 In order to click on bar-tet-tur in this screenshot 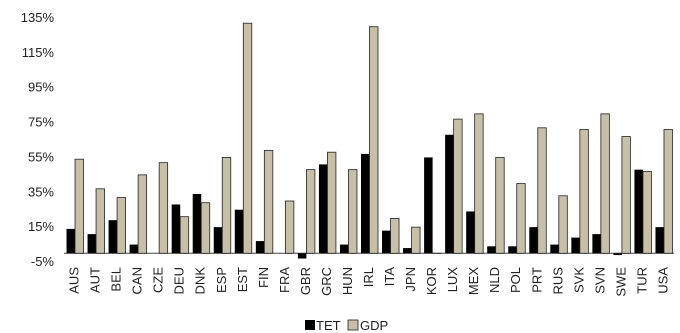, I will do `click(638, 211)`.